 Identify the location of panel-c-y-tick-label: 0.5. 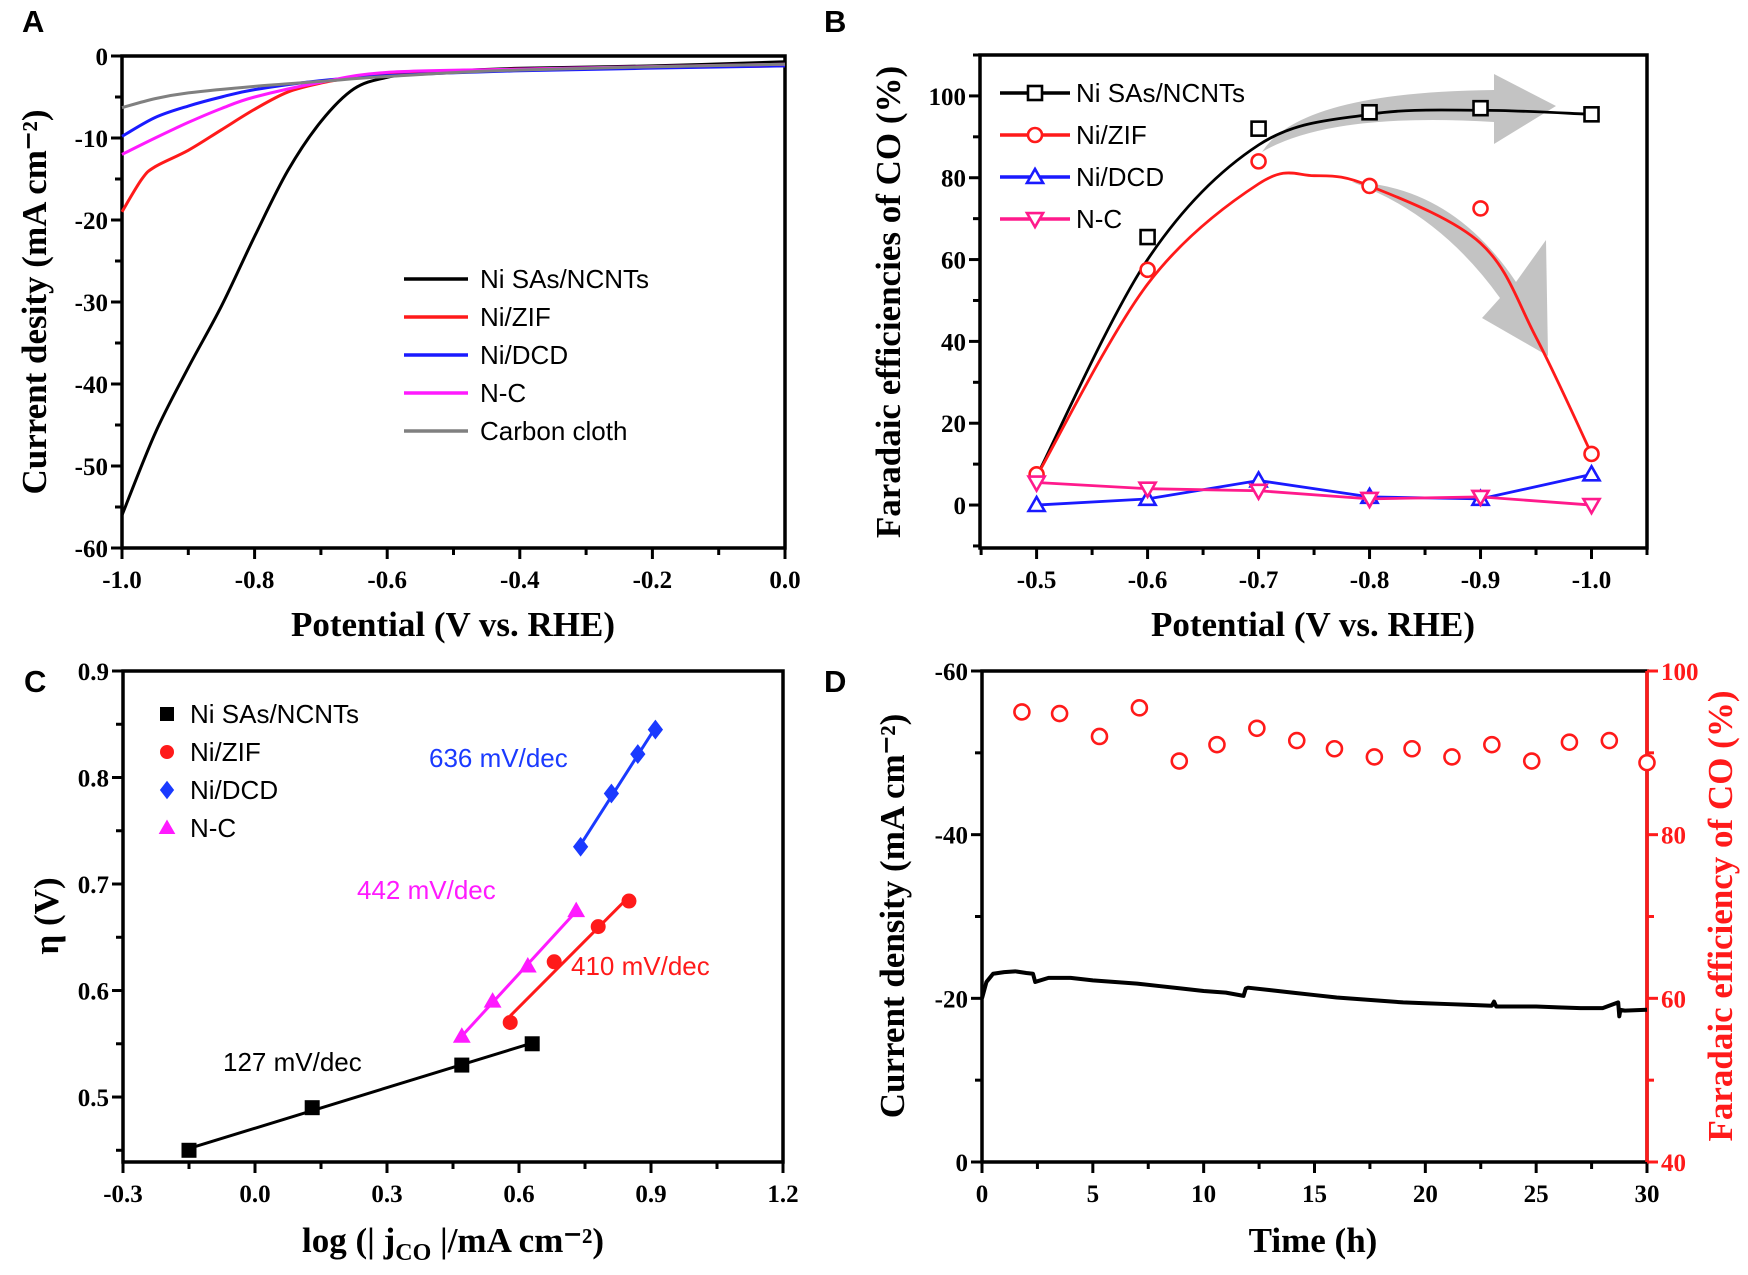
(93, 1098).